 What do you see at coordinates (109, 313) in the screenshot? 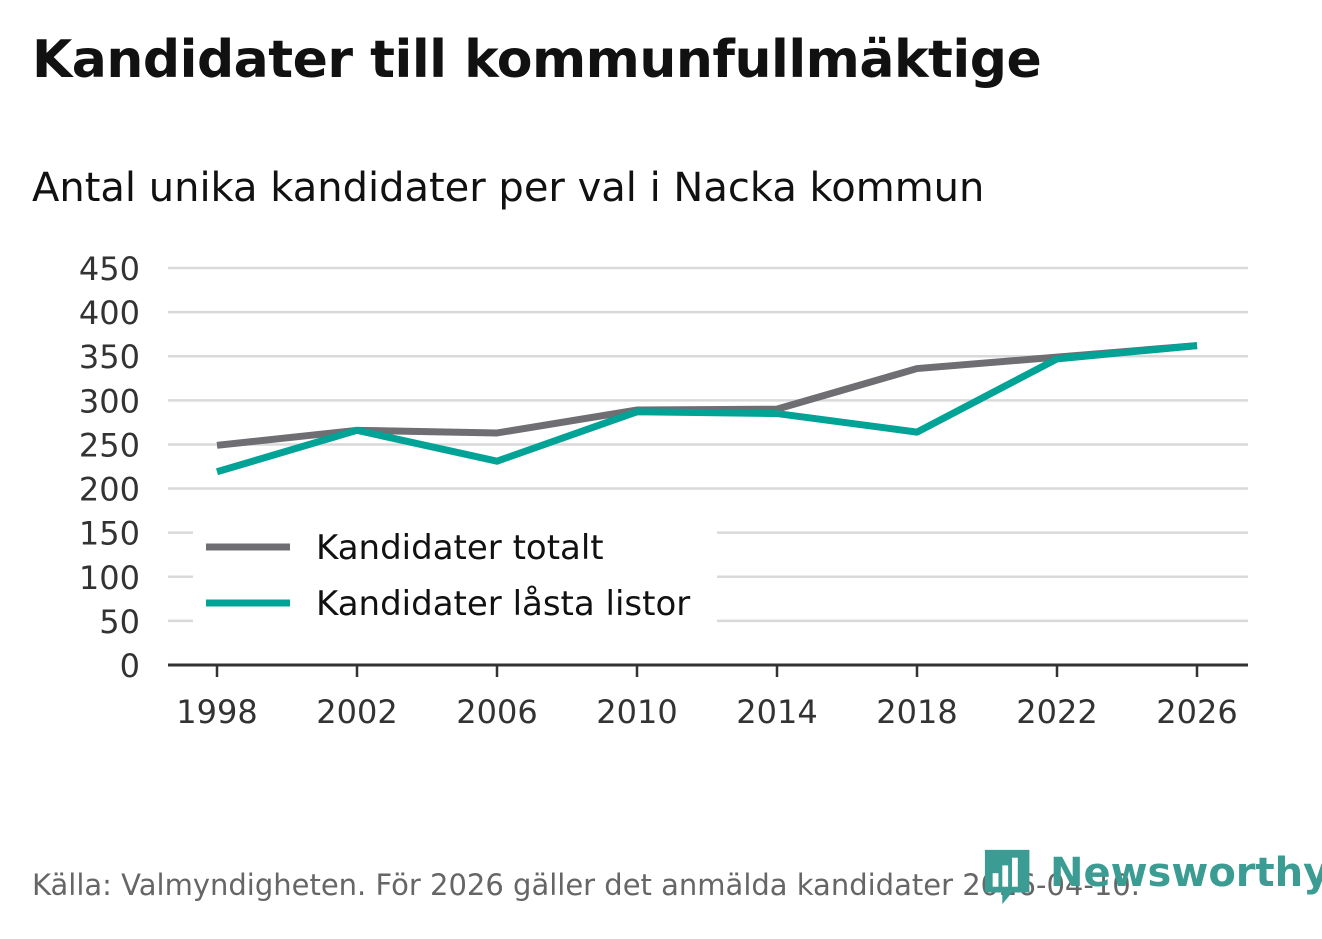
I see `y-tick-label: 400` at bounding box center [109, 313].